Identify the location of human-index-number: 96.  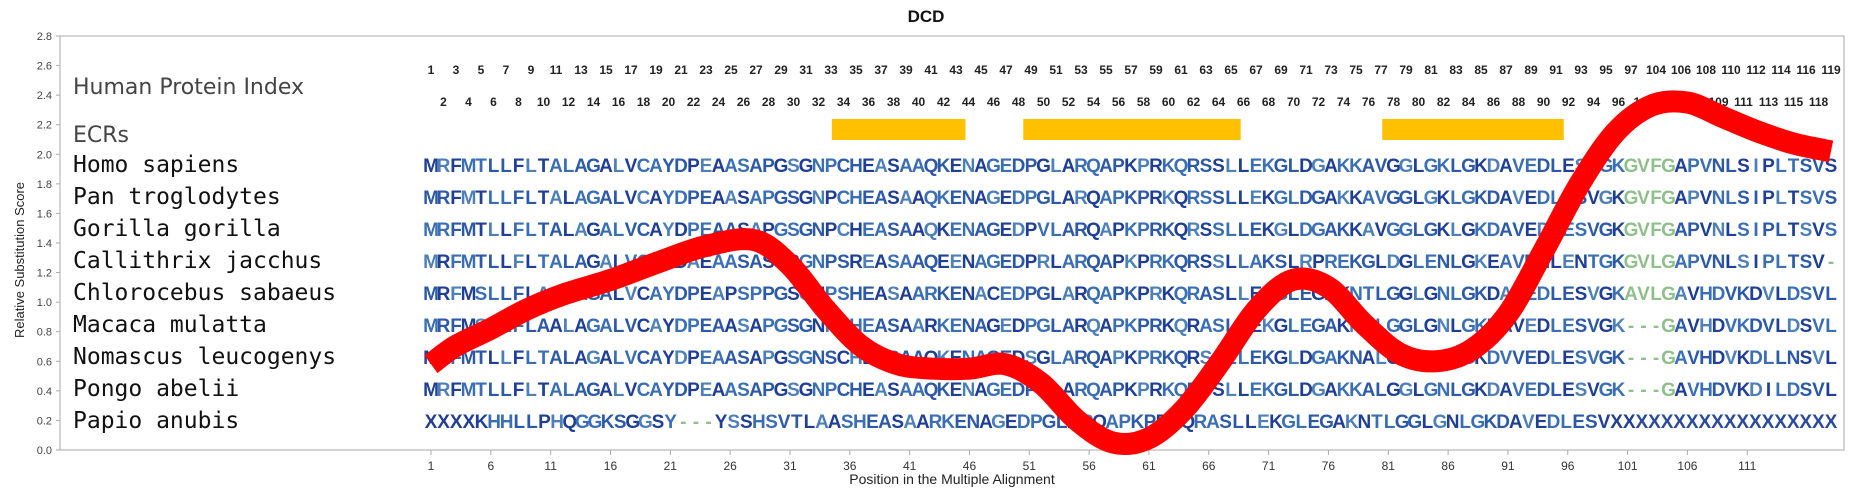
(1619, 102).